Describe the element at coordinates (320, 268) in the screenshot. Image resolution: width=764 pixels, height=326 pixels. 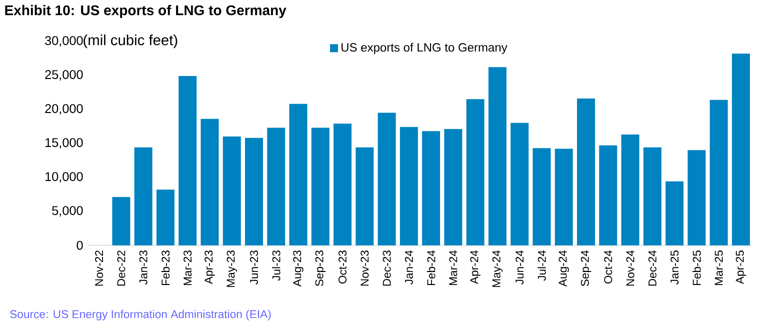
I see `x-tick-label: Sep-23` at that location.